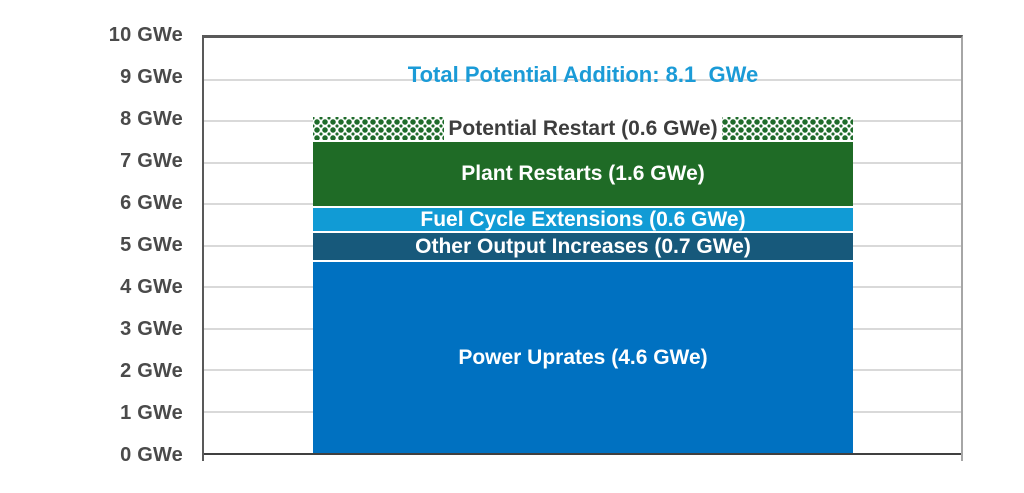  Describe the element at coordinates (151, 455) in the screenshot. I see `y-axis-tick-label: 0 GWe` at that location.